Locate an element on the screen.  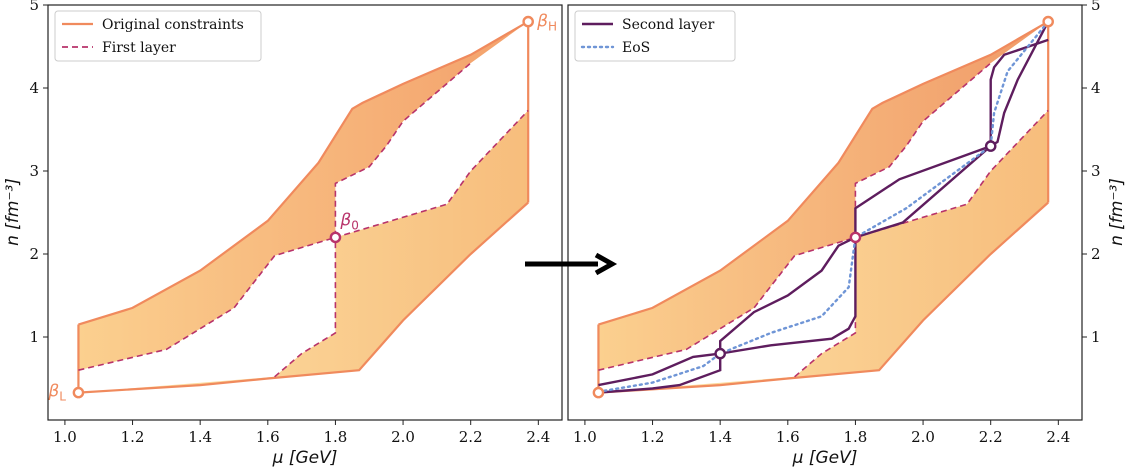
marker-beta-h is located at coordinates (528, 21).